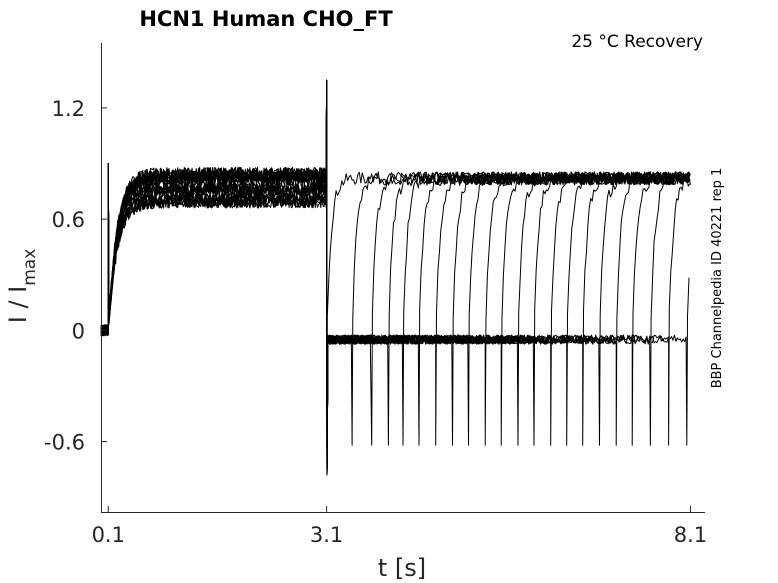 The image size is (778, 583). What do you see at coordinates (402, 568) in the screenshot?
I see `x-axis-label: t [s]` at bounding box center [402, 568].